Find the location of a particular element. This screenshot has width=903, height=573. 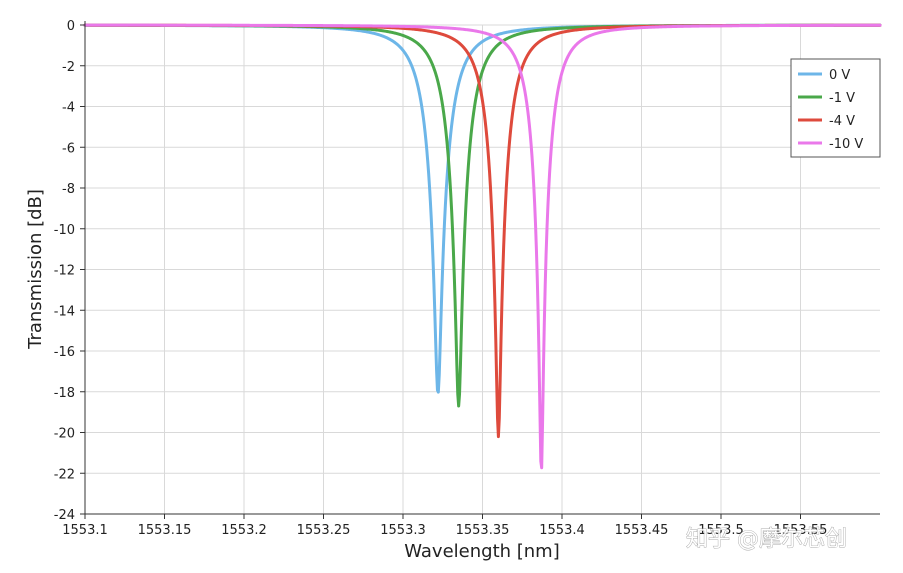

x-axis-title: Wavelength [nm] is located at coordinates (482, 551).